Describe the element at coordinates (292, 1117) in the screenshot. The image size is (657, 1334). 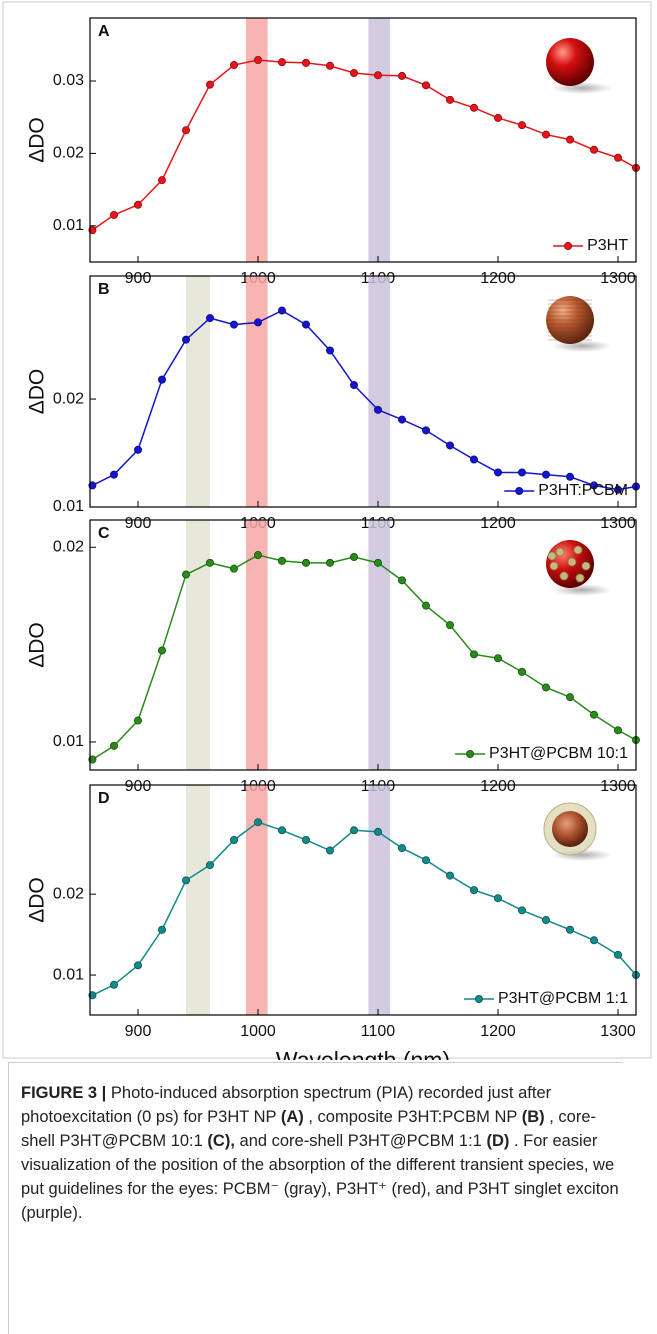
I see `caption-text: (A)` at that location.